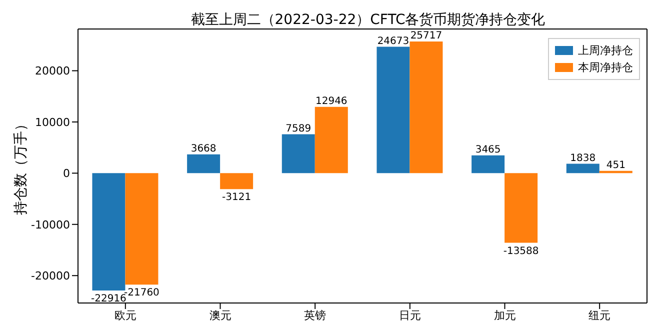 The image size is (664, 333). Describe the element at coordinates (237, 198) in the screenshot. I see `data-label: -3121` at that location.